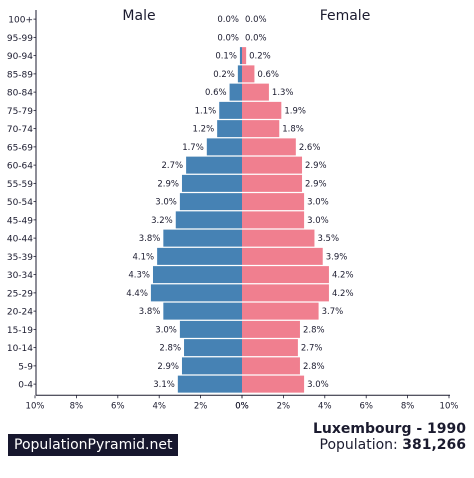  Describe the element at coordinates (20, 258) in the screenshot. I see `age-group-label: 35-39` at that location.